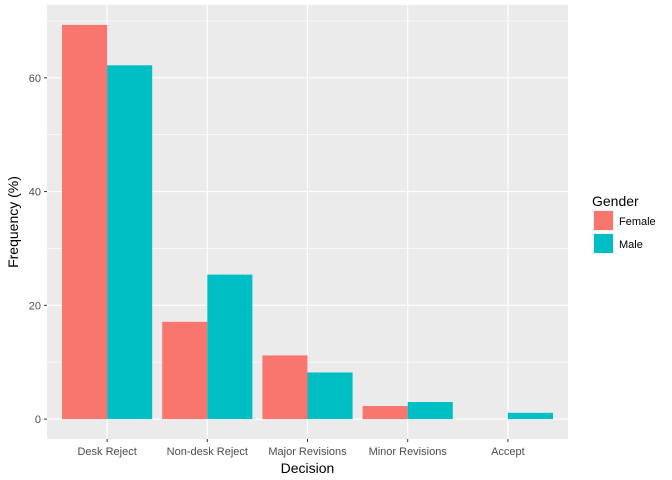 Image resolution: width=672 pixels, height=480 pixels. Describe the element at coordinates (631, 245) in the screenshot. I see `legend-label-male: Male` at that location.